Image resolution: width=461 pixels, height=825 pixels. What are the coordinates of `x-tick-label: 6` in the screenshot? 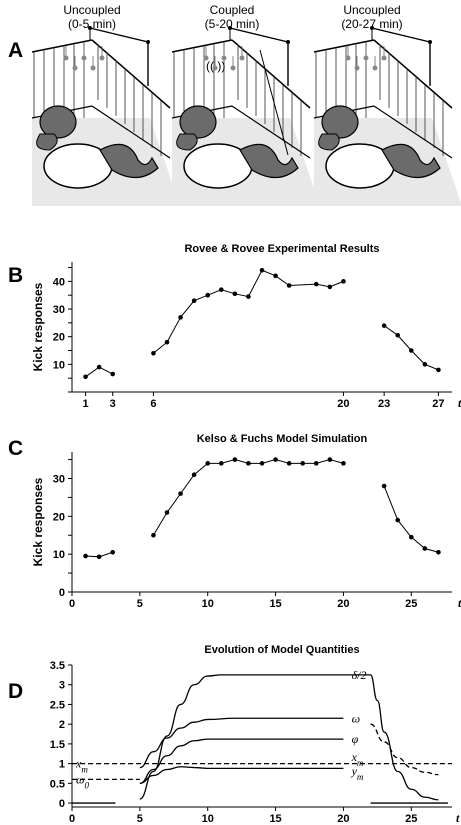 It's located at (153, 404).